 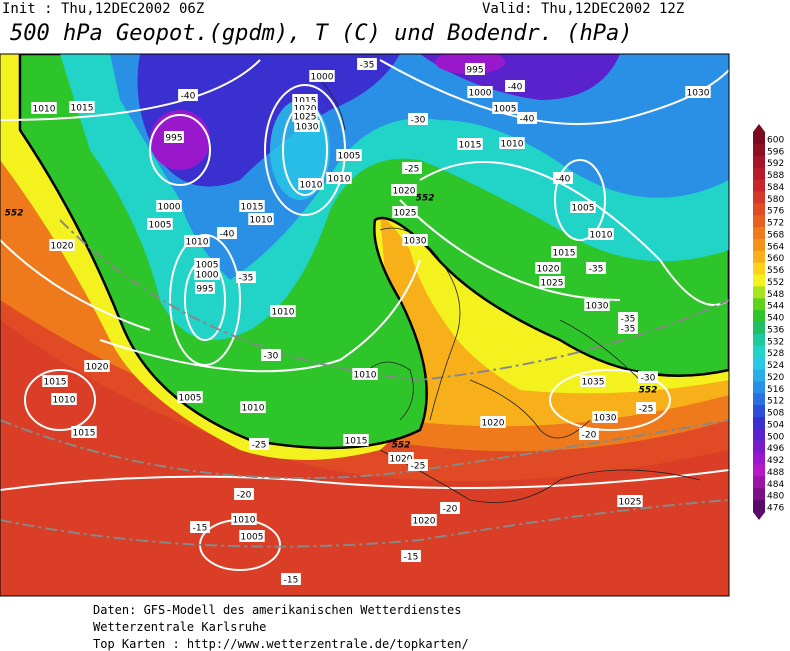 What do you see at coordinates (775, 212) in the screenshot?
I see `colorbar-label: 576` at bounding box center [775, 212].